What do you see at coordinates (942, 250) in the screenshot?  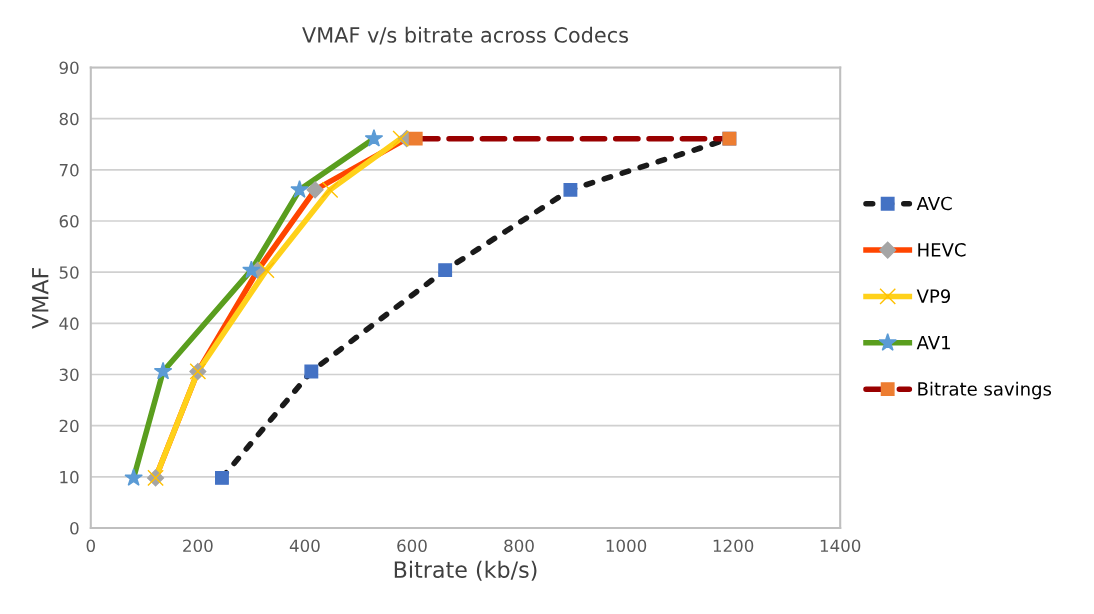 I see `legend-label: HEVC` at bounding box center [942, 250].